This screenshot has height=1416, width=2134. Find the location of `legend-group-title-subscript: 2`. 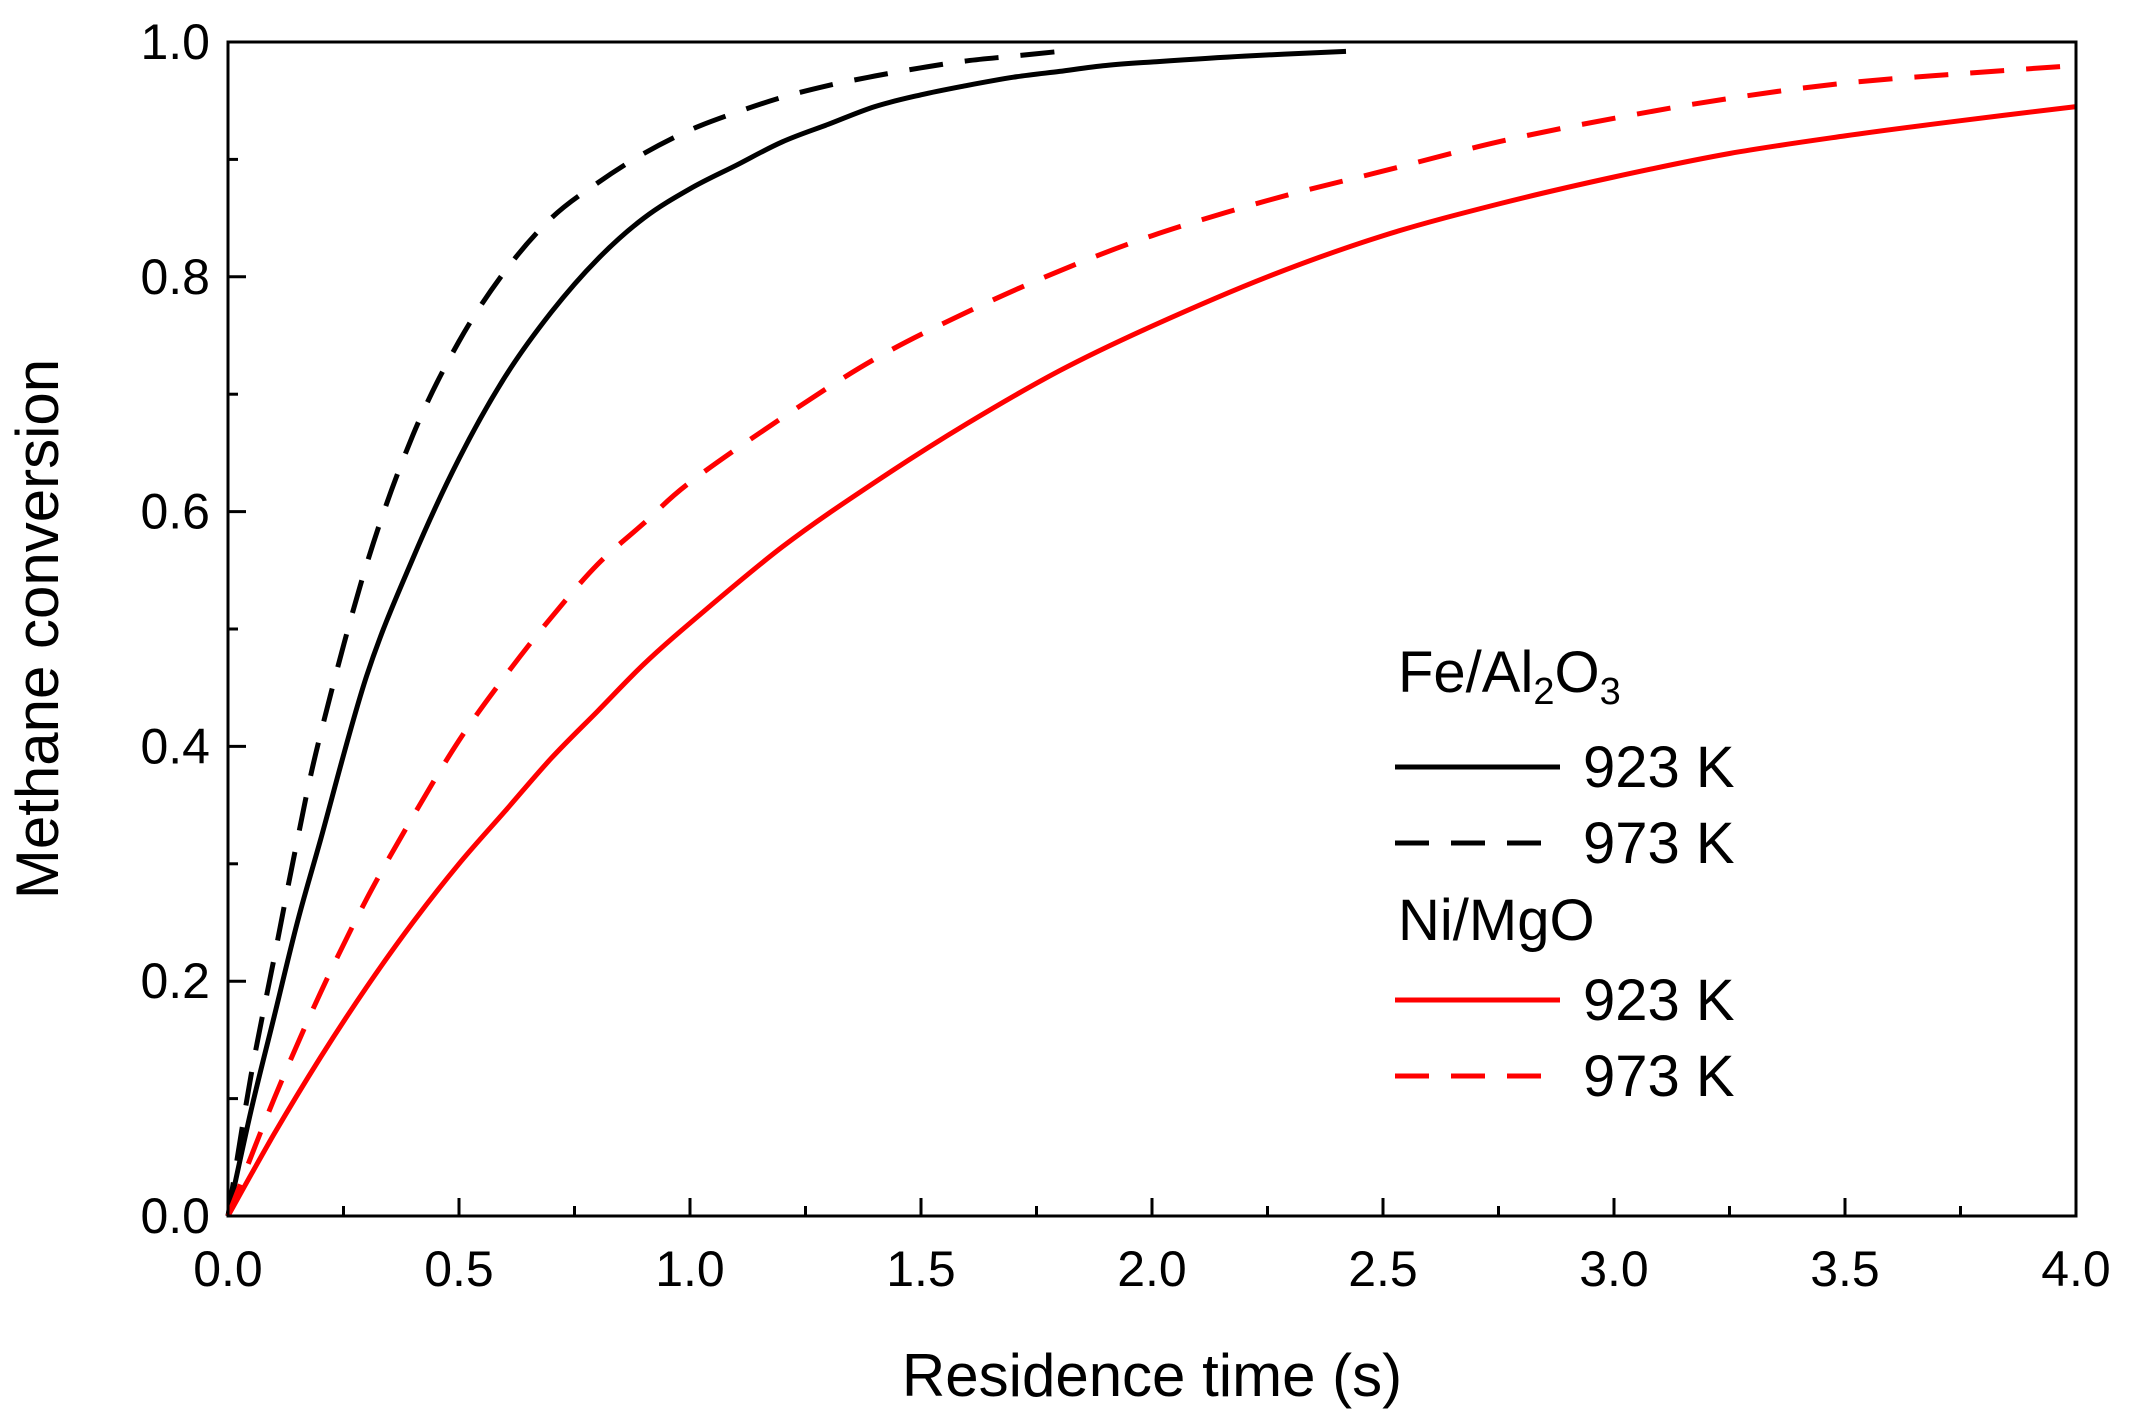

legend-group-title-subscript: 2 is located at coordinates (1543, 692).